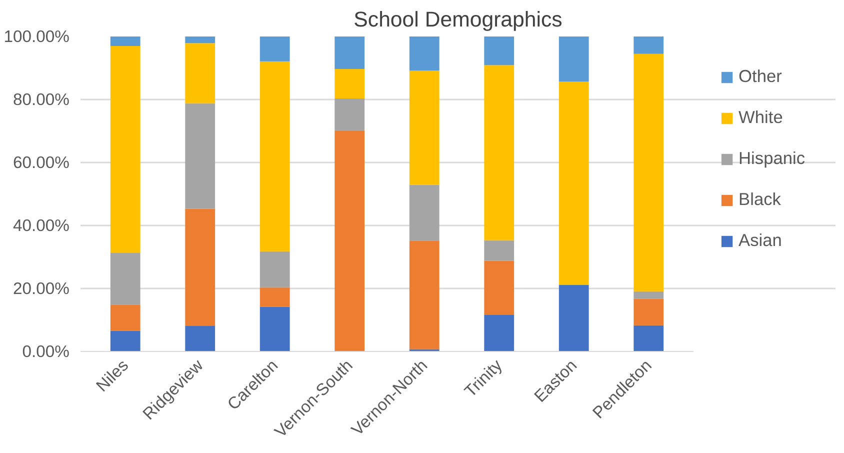  Describe the element at coordinates (41, 162) in the screenshot. I see `y-tick-label: 60.00%` at that location.